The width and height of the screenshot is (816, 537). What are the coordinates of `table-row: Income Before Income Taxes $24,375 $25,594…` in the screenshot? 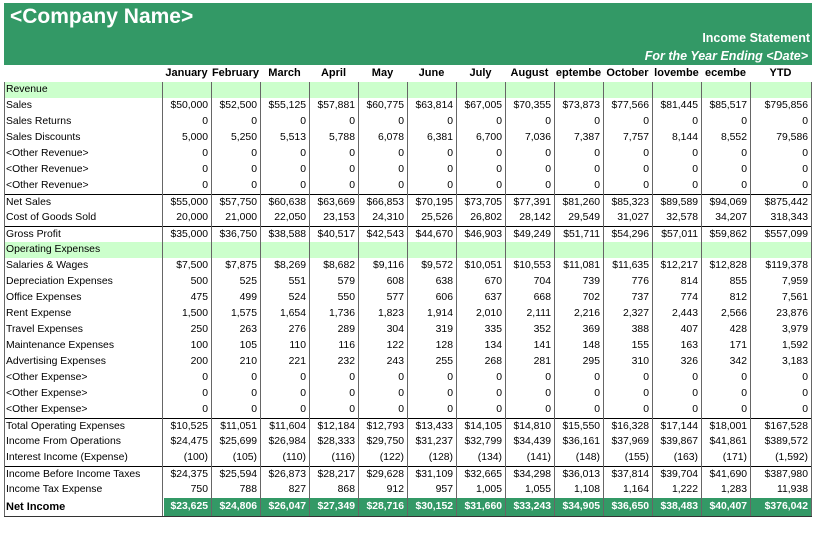 It's located at (408, 474).